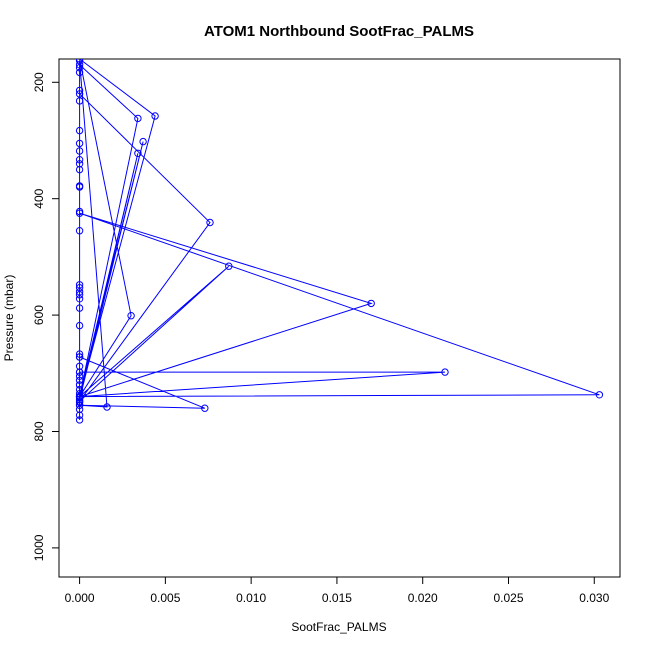 This screenshot has height=650, width=650. What do you see at coordinates (338, 627) in the screenshot?
I see `x-axis-label: SootFrac_PALMS` at bounding box center [338, 627].